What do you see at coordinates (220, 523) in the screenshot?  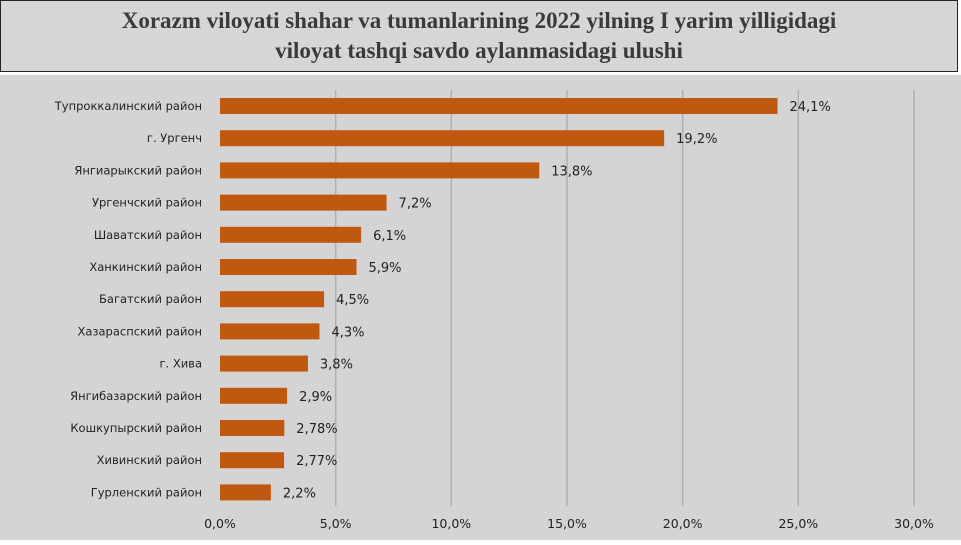 I see `x-tick-label: 0,0%` at bounding box center [220, 523].